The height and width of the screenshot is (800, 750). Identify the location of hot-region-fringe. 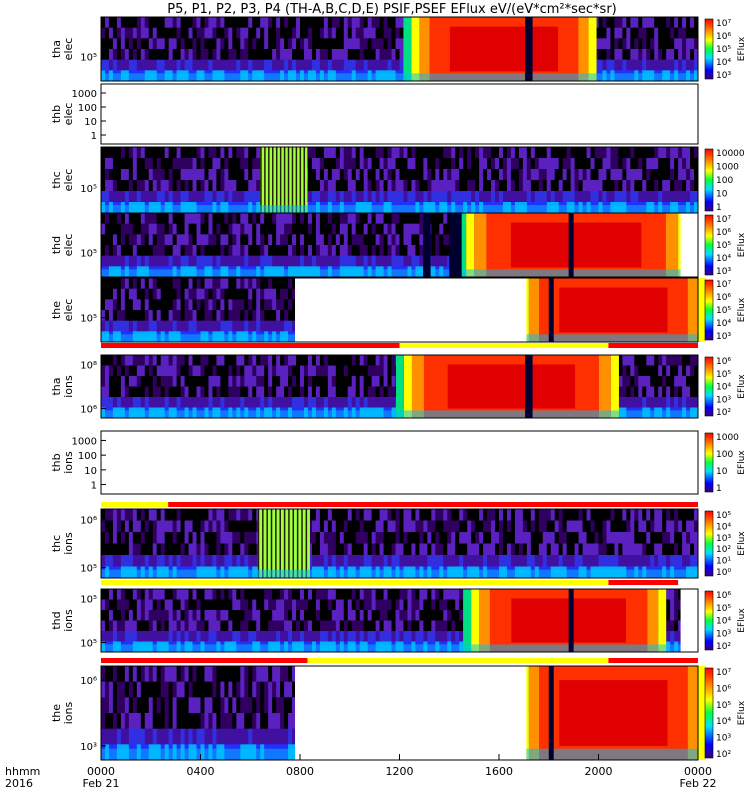
(415, 49).